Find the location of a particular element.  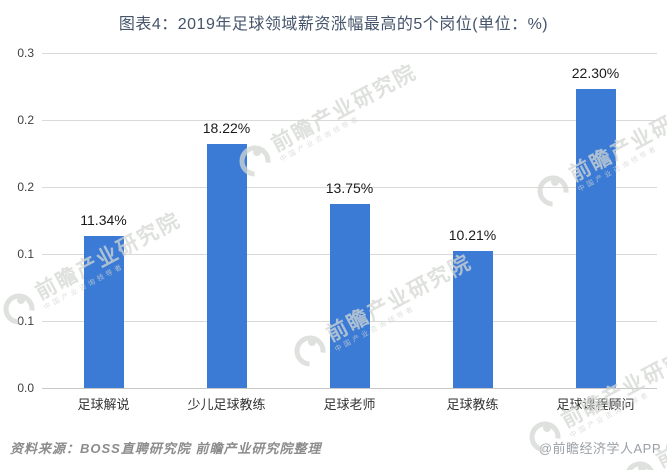

x-axis-category-label: 少儿足球教练 is located at coordinates (226, 404).